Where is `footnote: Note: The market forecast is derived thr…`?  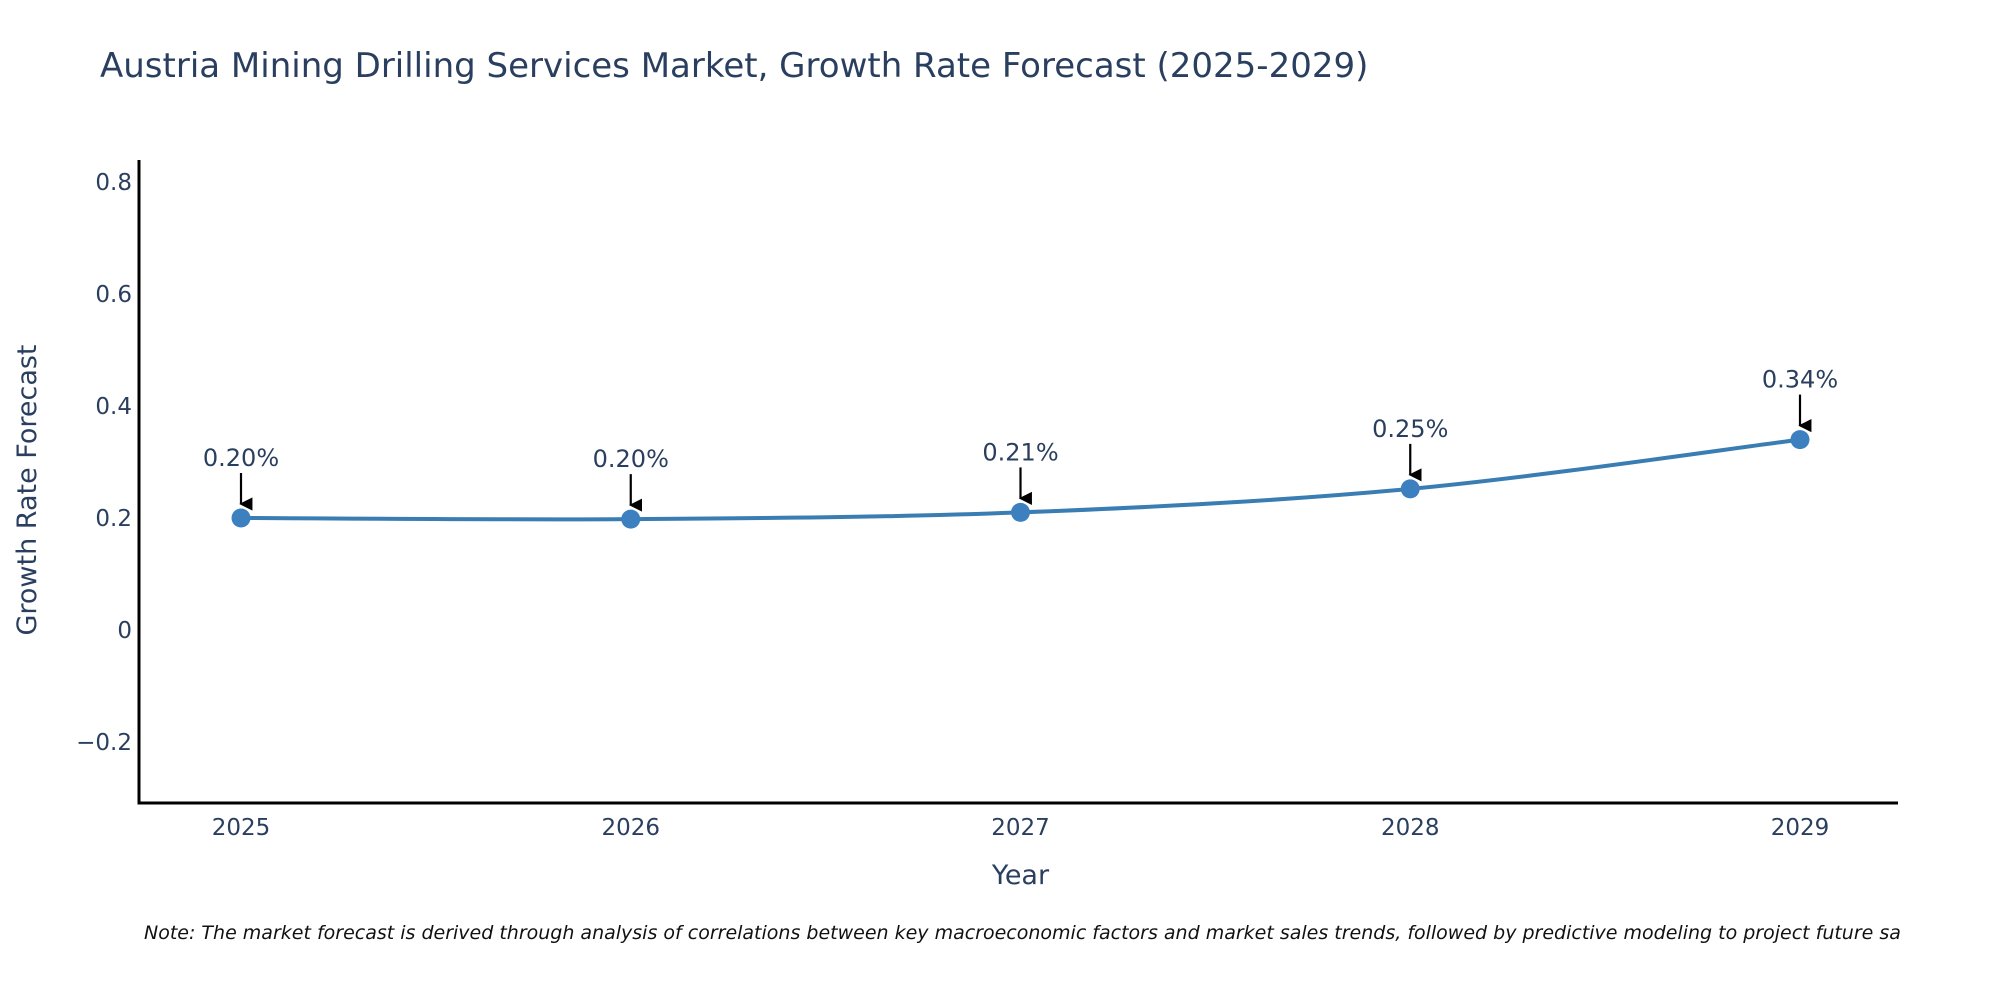
footnote: Note: The market forecast is derived thr… is located at coordinates (1022, 933).